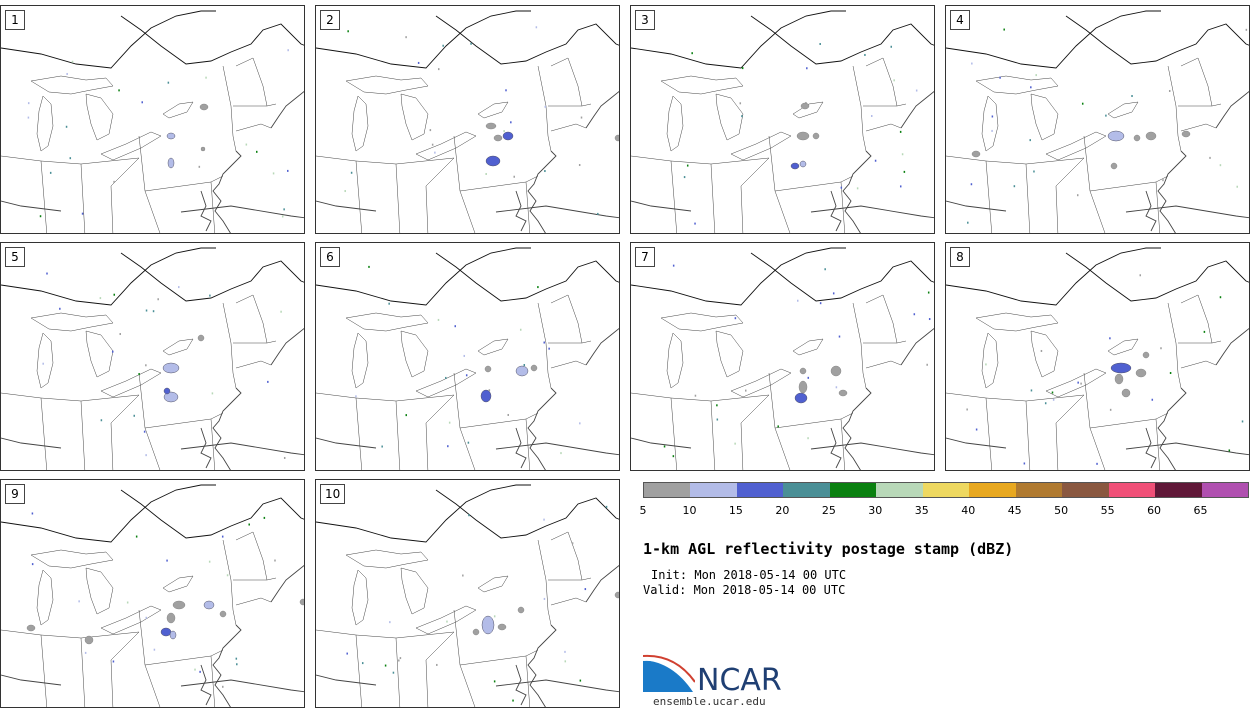  Describe the element at coordinates (467, 119) in the screenshot. I see `map-panel-2: 2` at that location.